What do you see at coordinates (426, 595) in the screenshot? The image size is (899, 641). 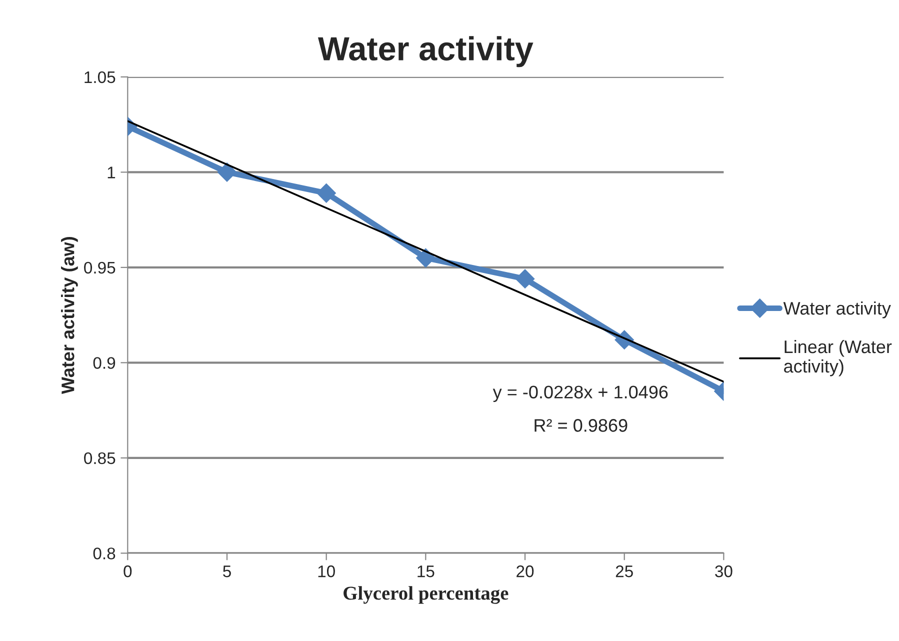 I see `x-axis-title: Glycerol percentage` at bounding box center [426, 595].